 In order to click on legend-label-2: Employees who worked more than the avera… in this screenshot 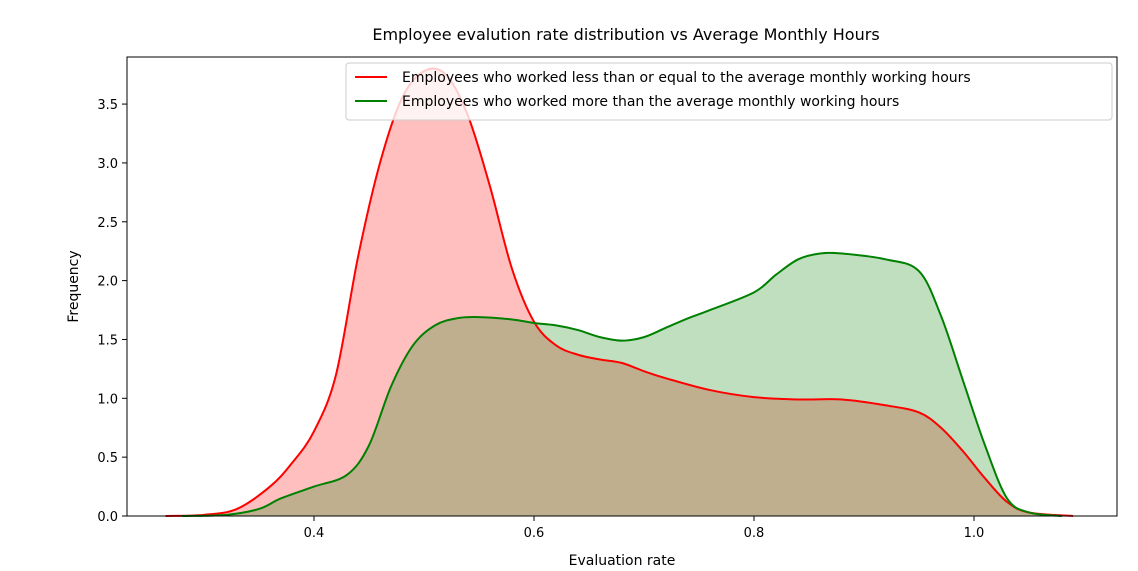, I will do `click(650, 102)`.